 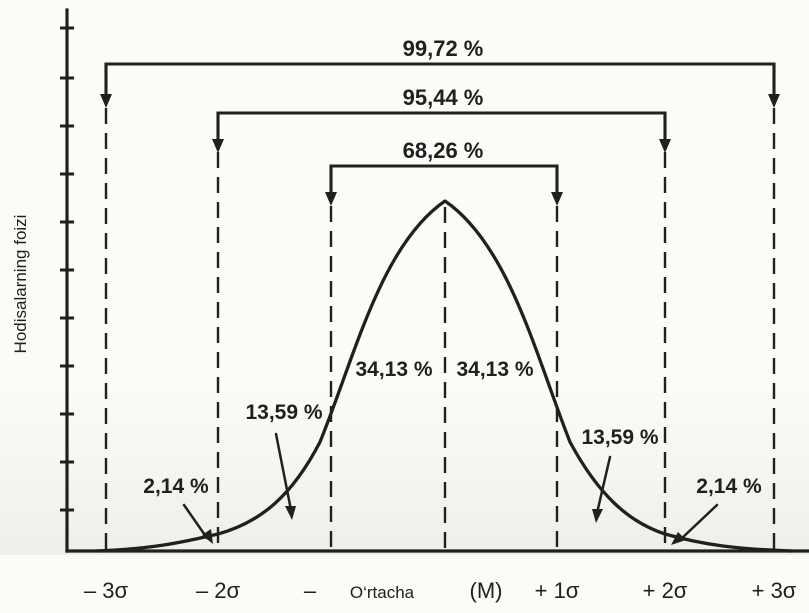 What do you see at coordinates (283, 472) in the screenshot?
I see `left-middle-pointer-line` at bounding box center [283, 472].